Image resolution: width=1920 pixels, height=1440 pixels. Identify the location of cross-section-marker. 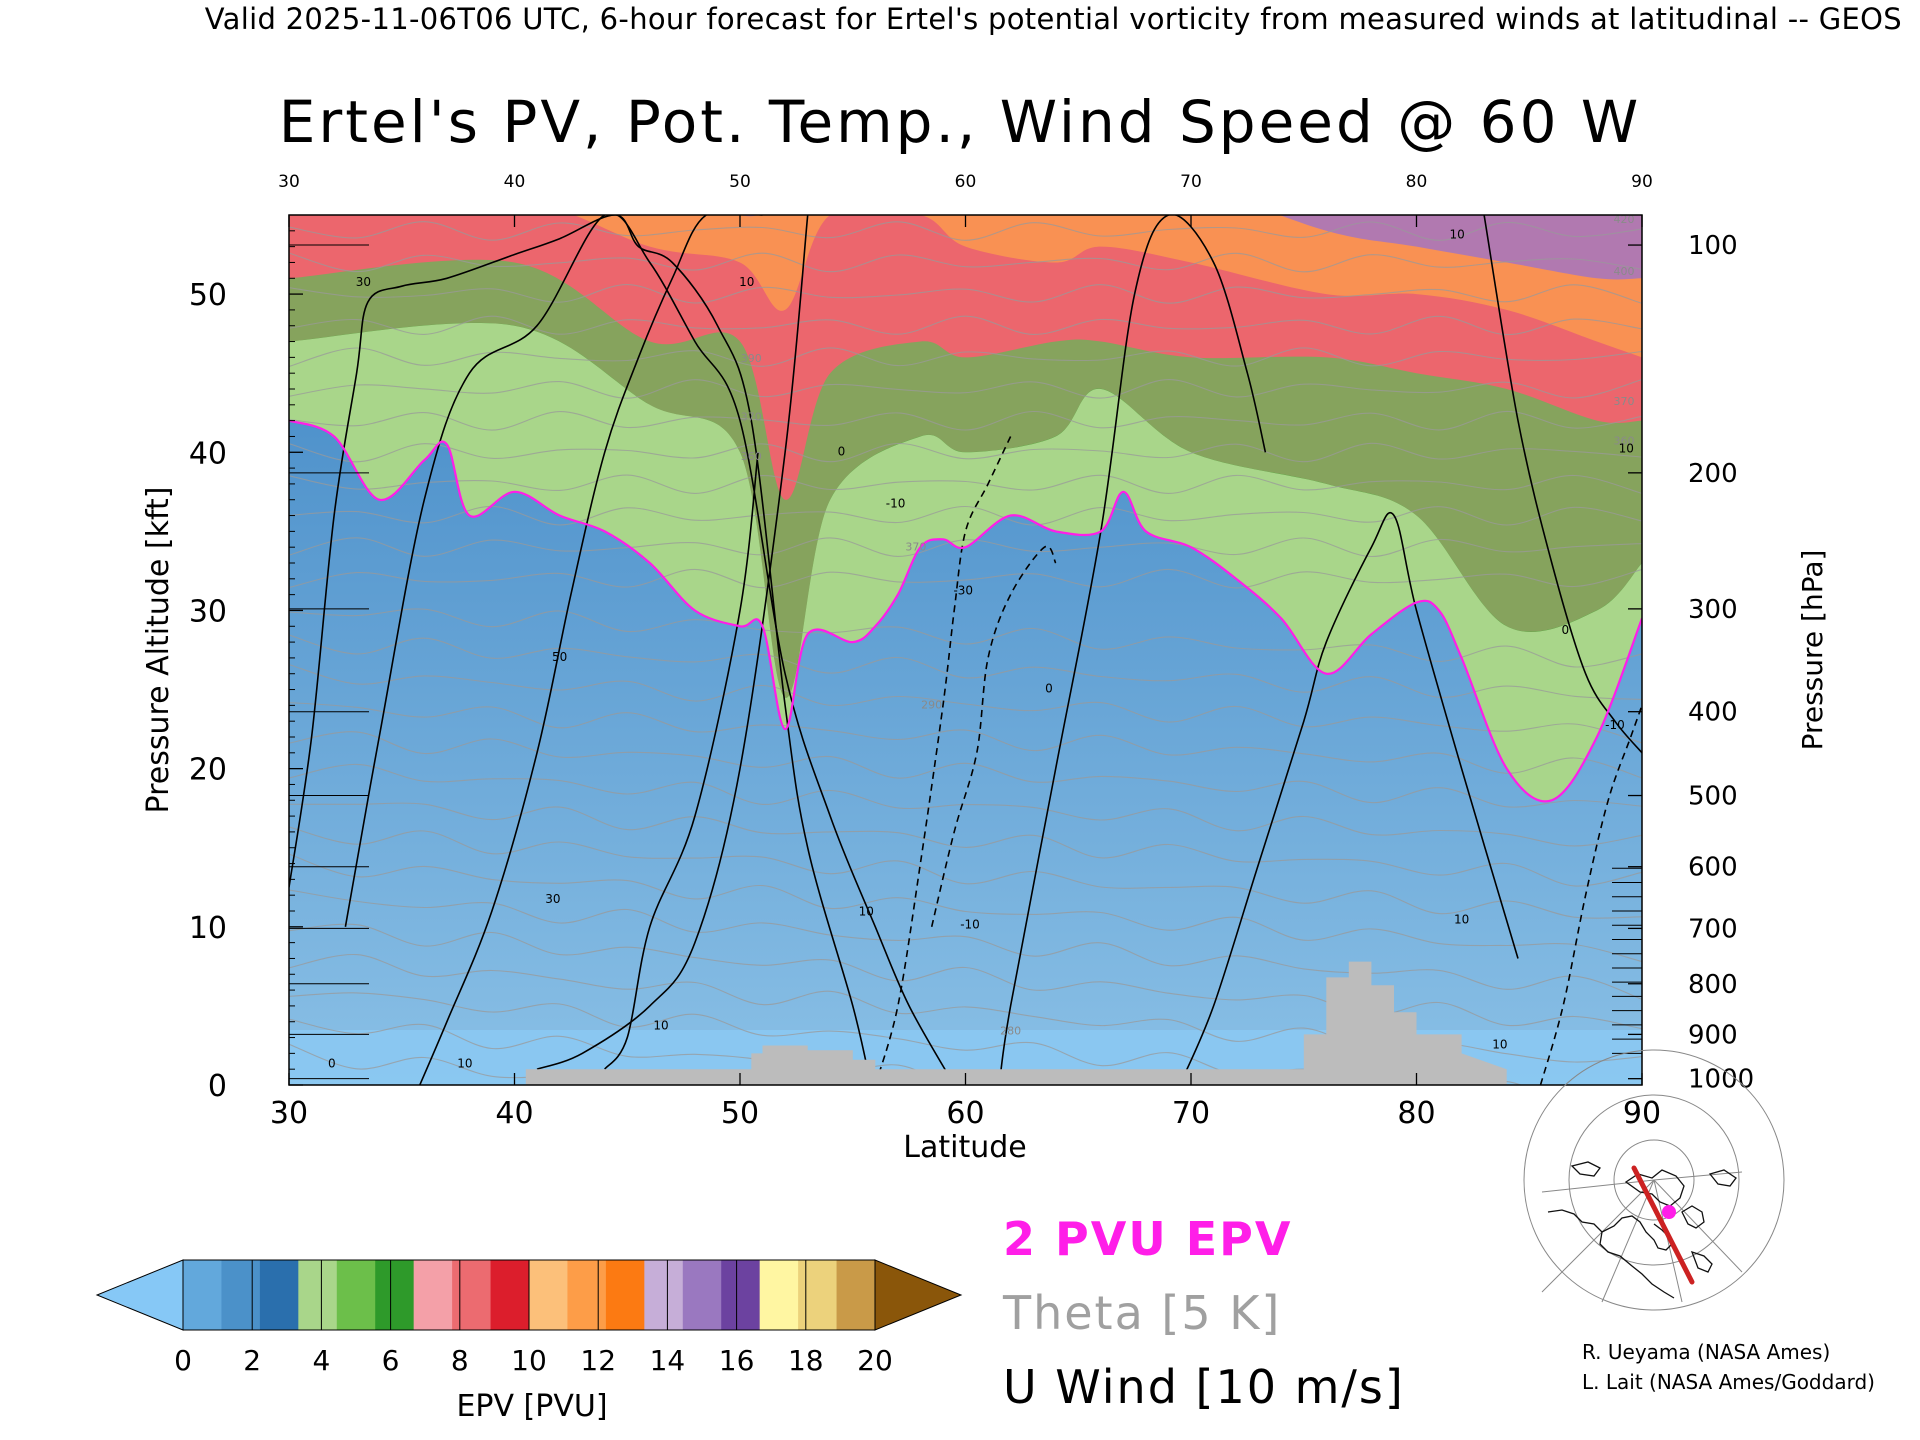
(1669, 1212).